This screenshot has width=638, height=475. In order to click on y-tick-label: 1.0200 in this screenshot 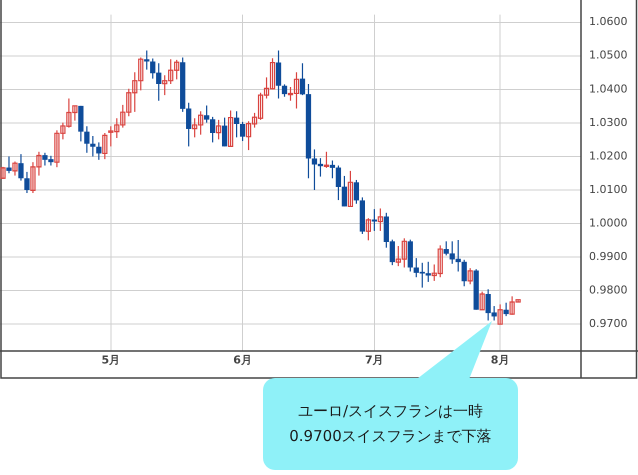, I will do `click(608, 155)`.